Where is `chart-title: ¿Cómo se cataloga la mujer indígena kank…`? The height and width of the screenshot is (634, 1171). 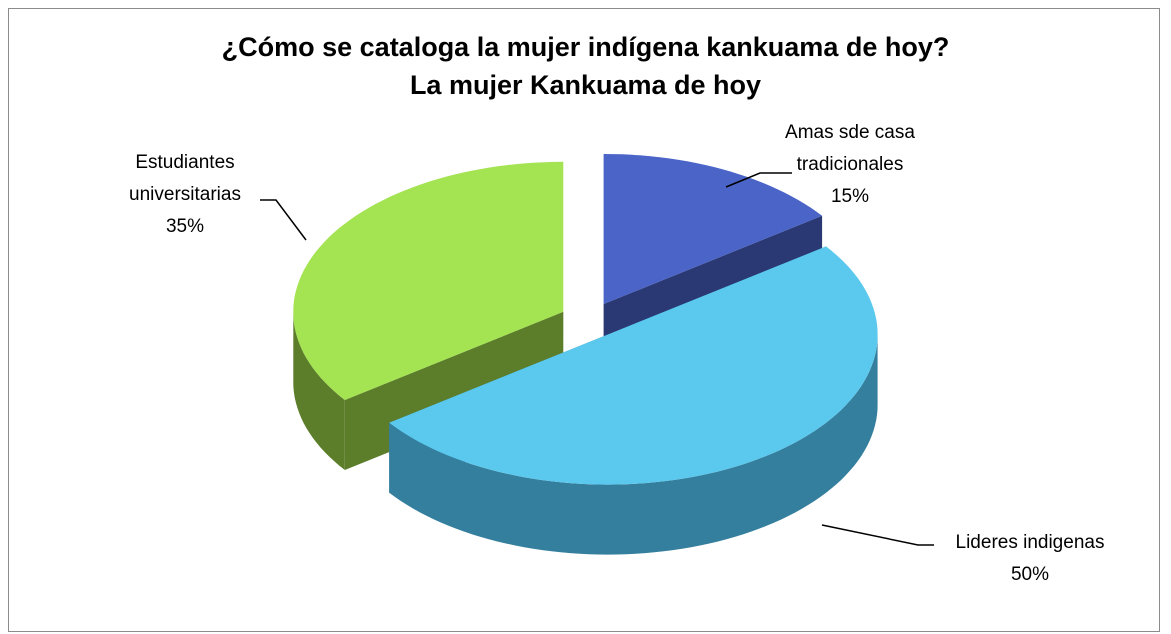
chart-title: ¿Cómo se cataloga la mujer indígena kank… is located at coordinates (585, 47).